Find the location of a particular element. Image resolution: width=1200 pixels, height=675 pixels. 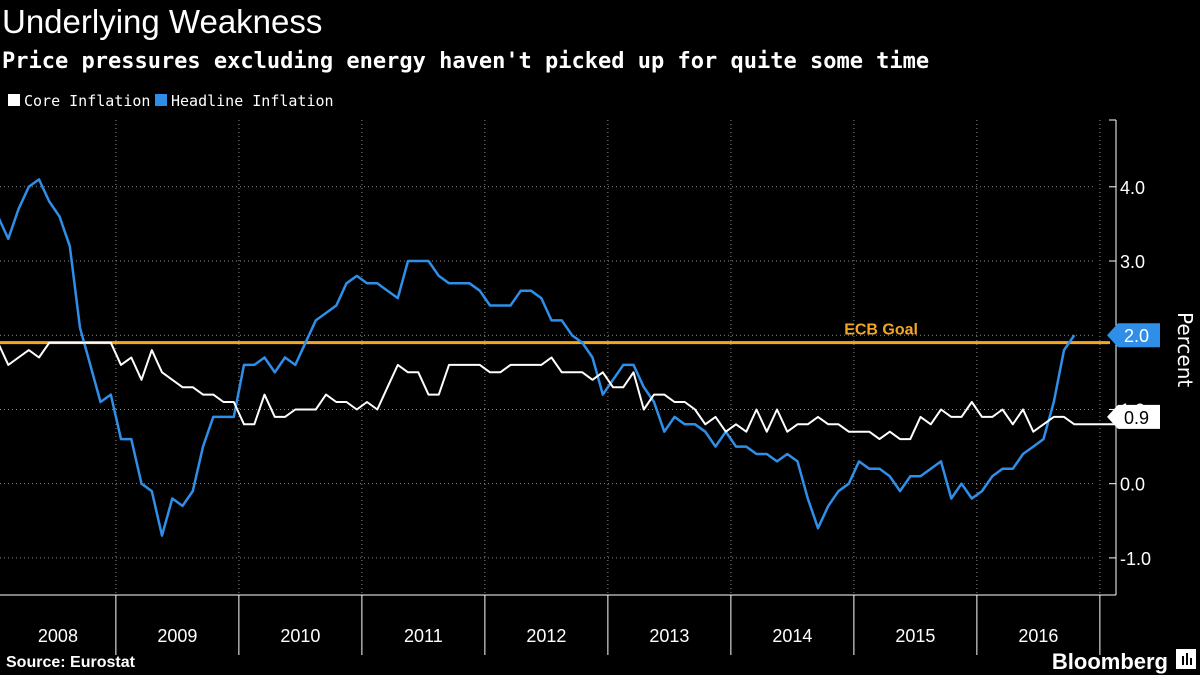

reference-line-group: ECB Goal is located at coordinates (555, 333).